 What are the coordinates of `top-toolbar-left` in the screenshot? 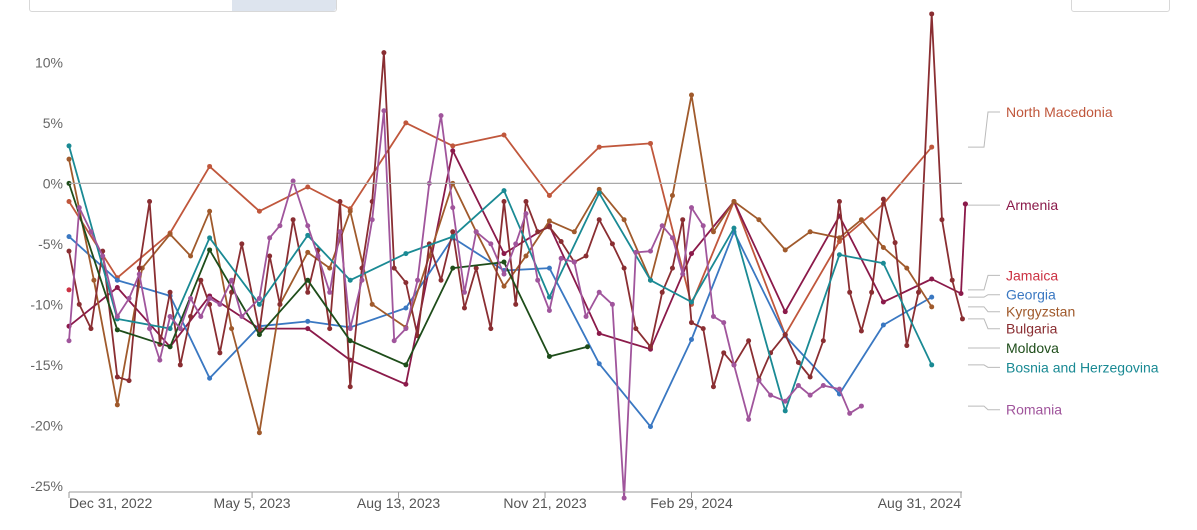 It's located at (183, 6).